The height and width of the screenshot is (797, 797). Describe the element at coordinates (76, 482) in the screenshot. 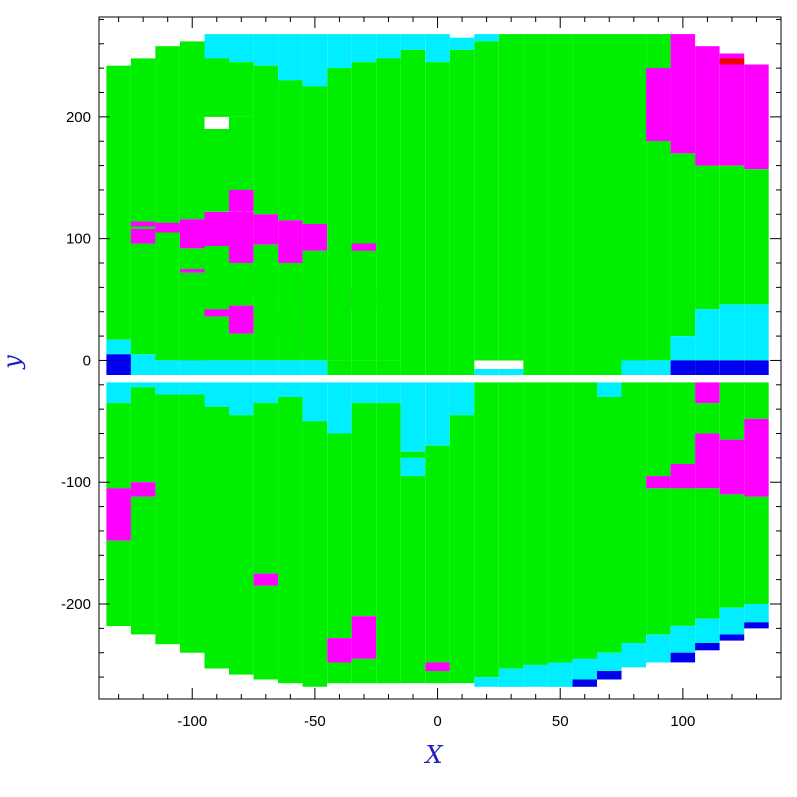

I see `y-tick-label: -100` at that location.